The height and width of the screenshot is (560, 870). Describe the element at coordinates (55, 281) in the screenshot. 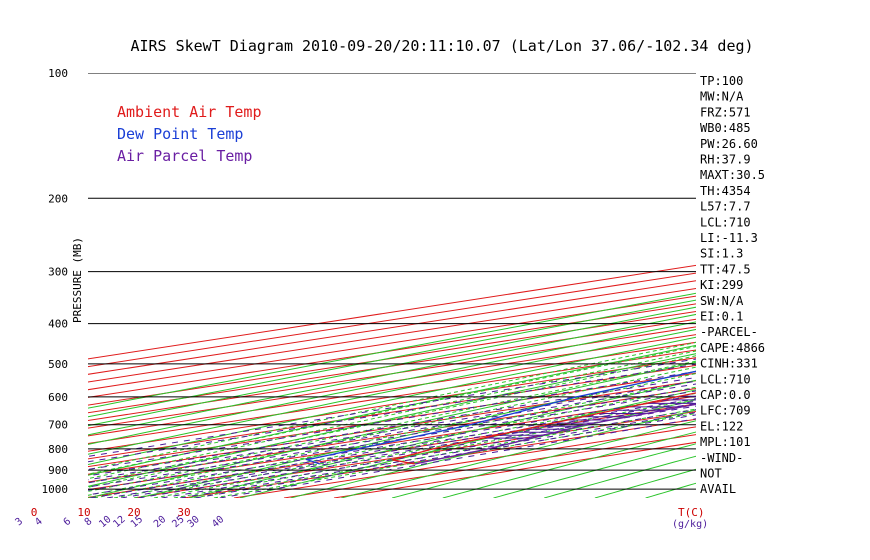

I see `pressure-tick-labels: 100 200 300 400 500 600 700 800 900 1000` at that location.